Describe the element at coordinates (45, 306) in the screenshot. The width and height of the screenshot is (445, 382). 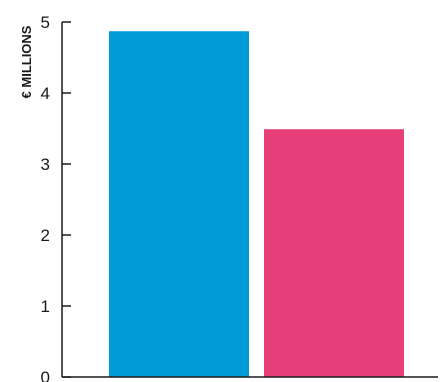
I see `y-tick-label: 1` at that location.